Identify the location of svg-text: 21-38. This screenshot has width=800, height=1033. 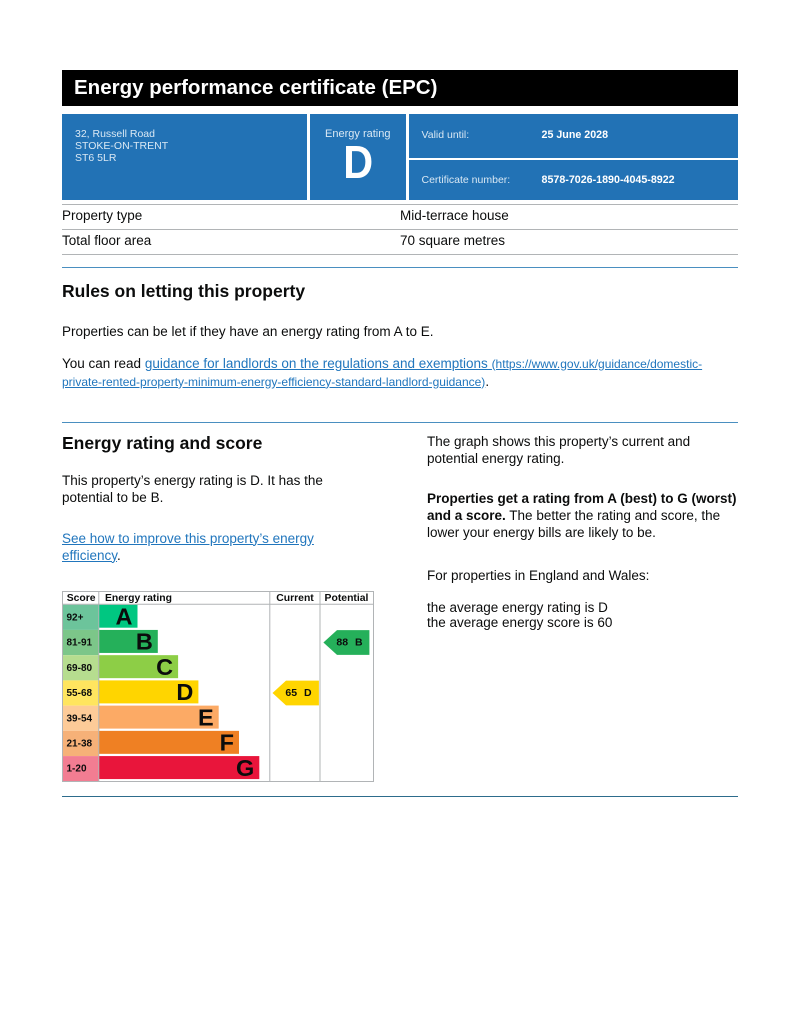
(79, 744).